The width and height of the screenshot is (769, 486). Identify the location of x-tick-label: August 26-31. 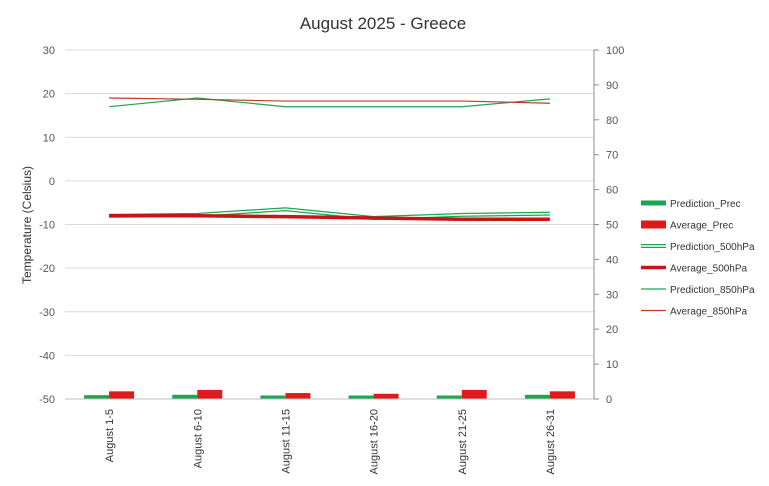
(551, 441).